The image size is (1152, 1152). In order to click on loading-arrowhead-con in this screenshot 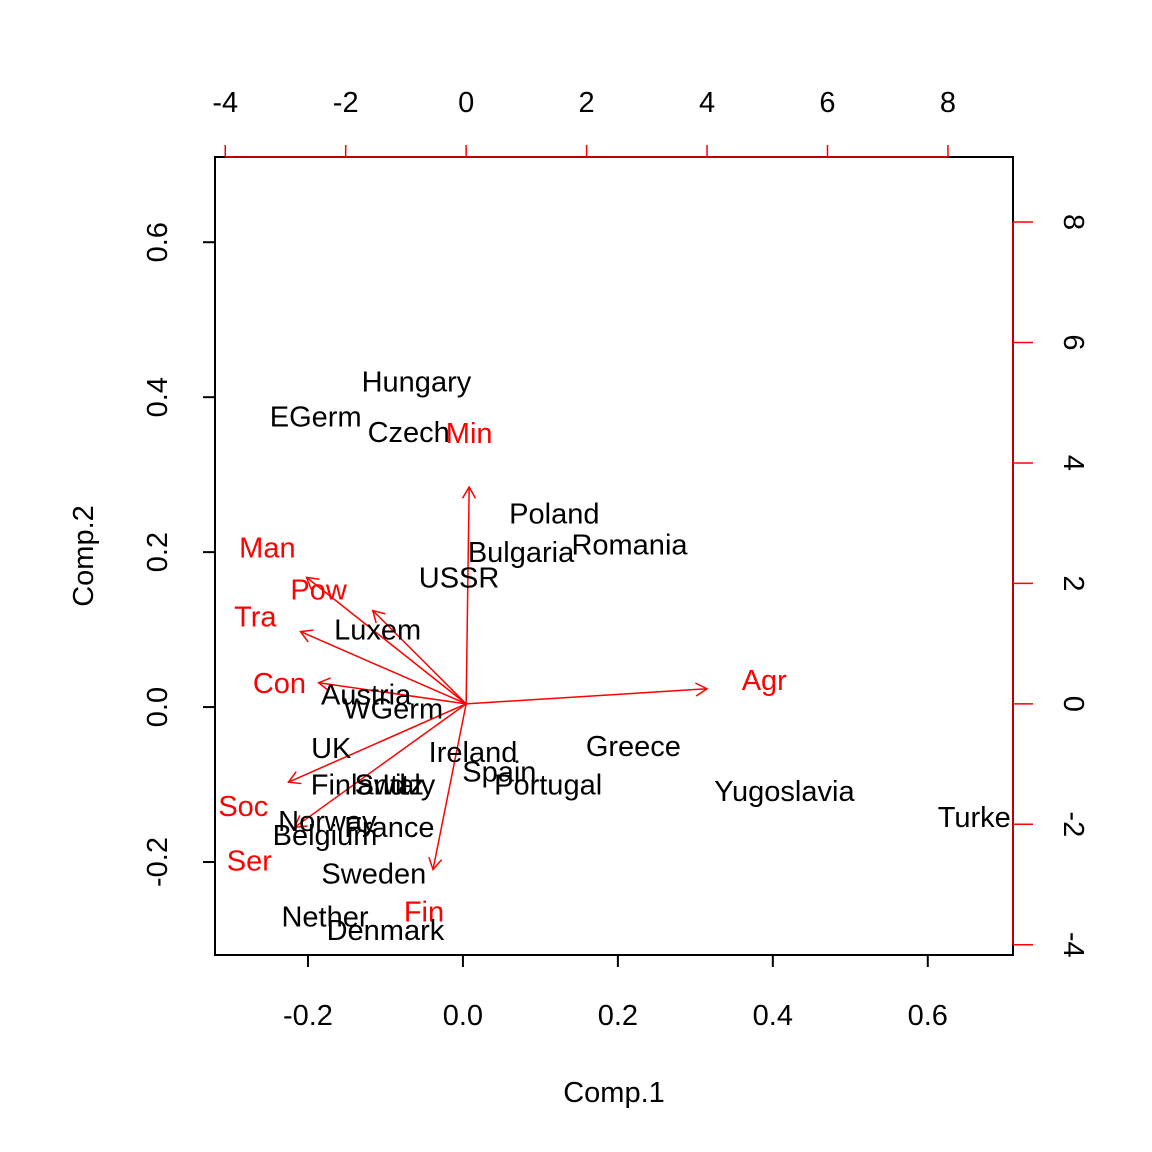, I will do `click(324, 684)`.